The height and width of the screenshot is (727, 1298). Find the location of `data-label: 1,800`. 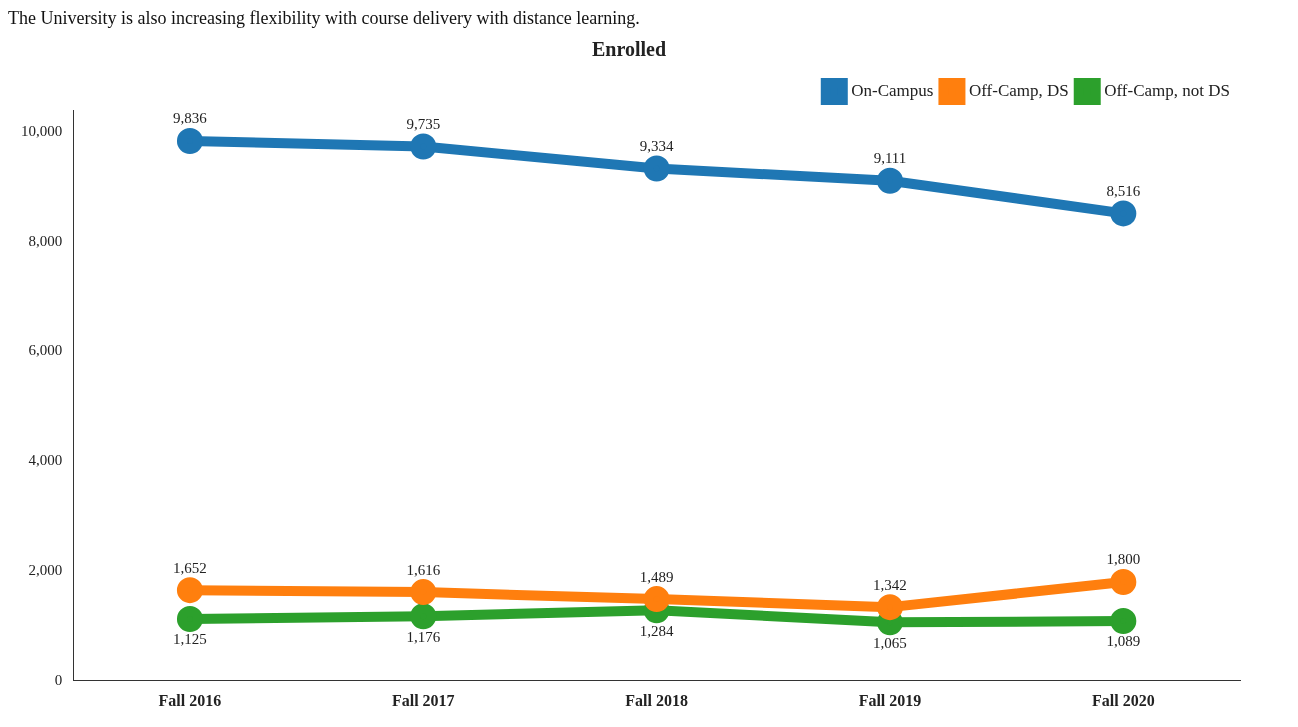

data-label: 1,800 is located at coordinates (1123, 559).